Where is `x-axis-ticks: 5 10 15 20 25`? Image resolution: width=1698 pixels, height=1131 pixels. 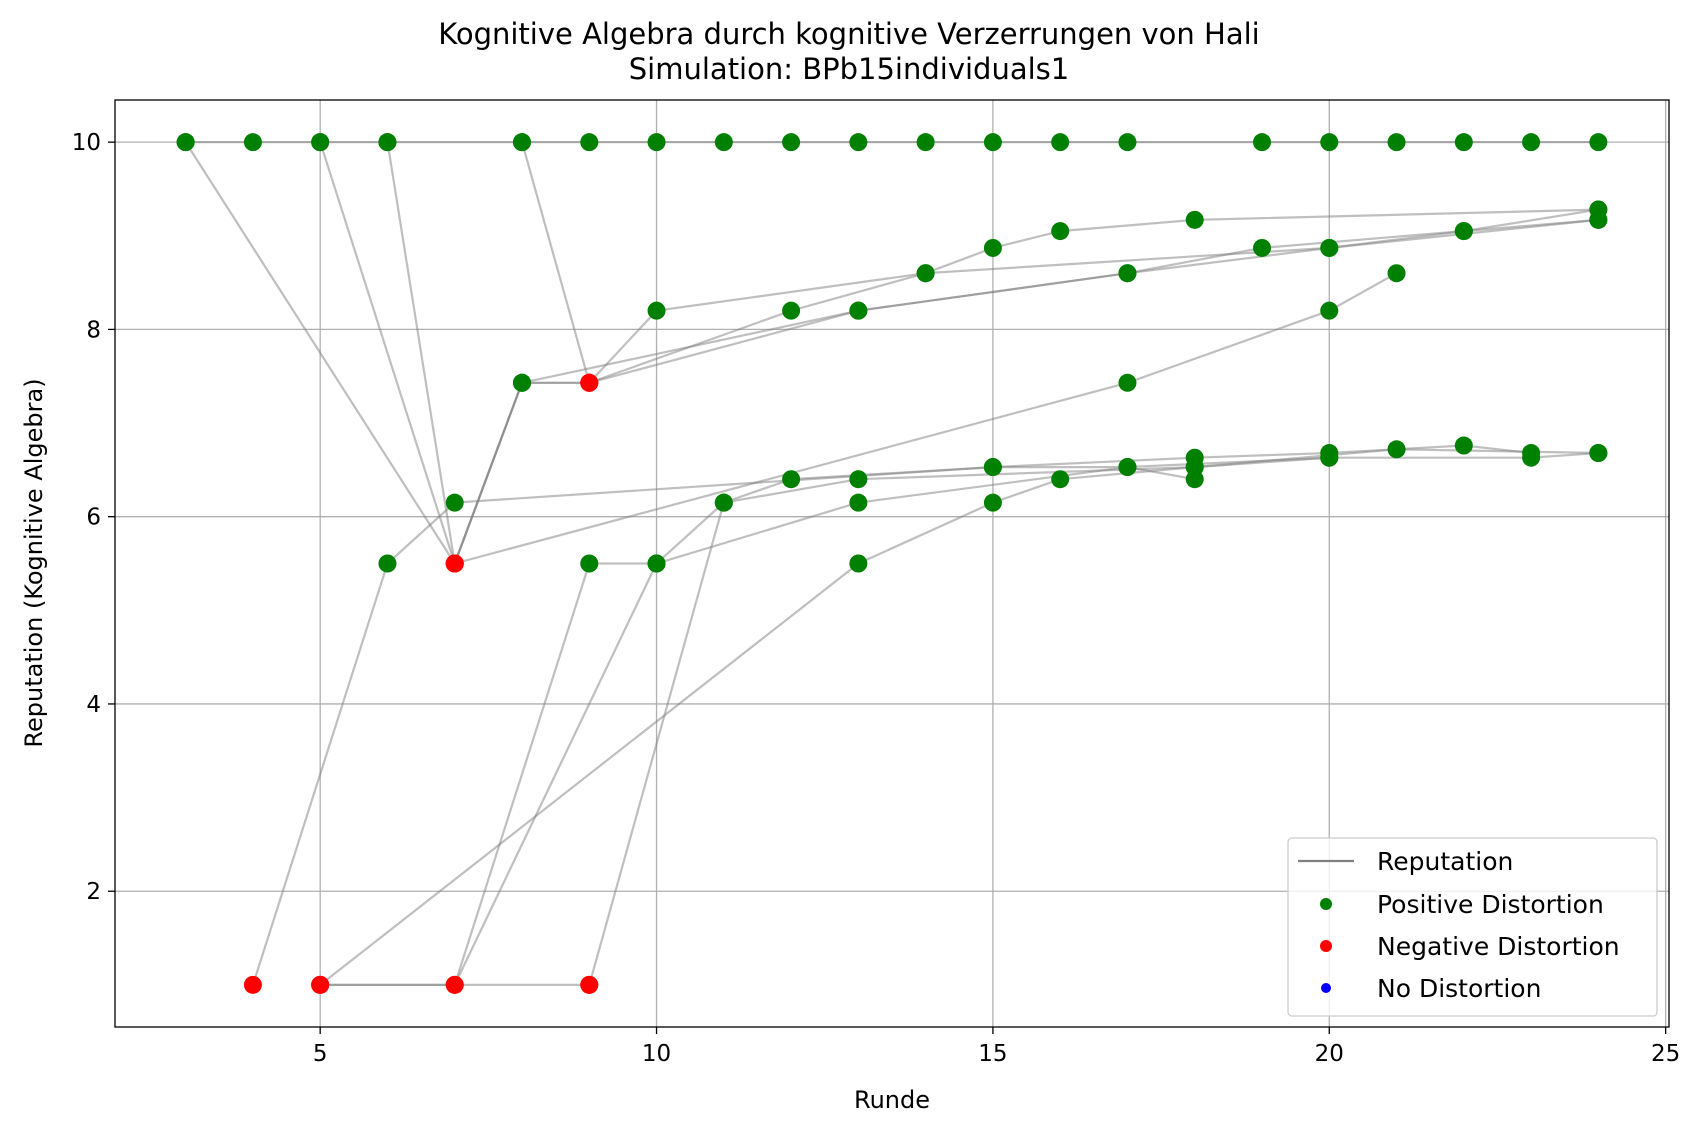 x-axis-ticks: 5 10 15 20 25 is located at coordinates (996, 1047).